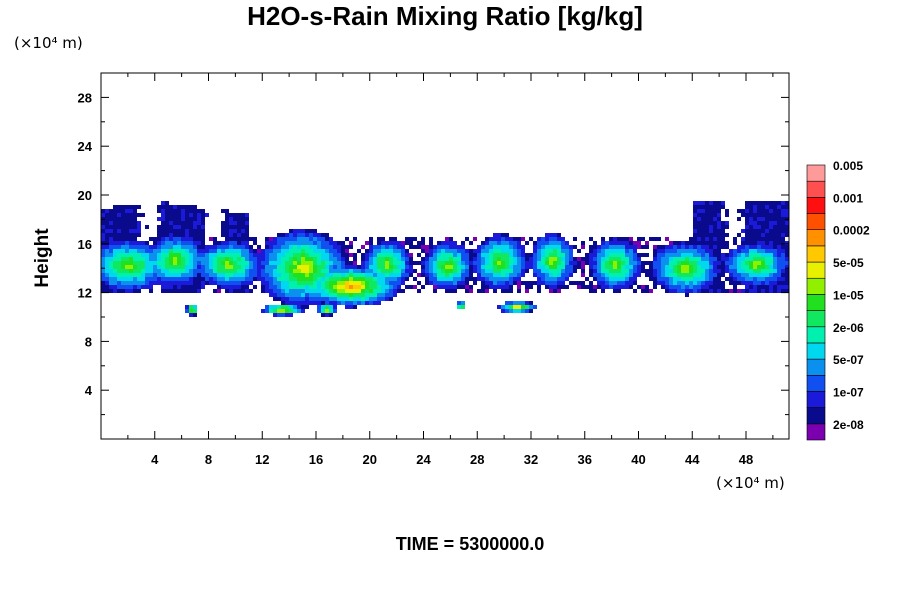  What do you see at coordinates (42, 258) in the screenshot?
I see `y-axis-label: Height` at bounding box center [42, 258].